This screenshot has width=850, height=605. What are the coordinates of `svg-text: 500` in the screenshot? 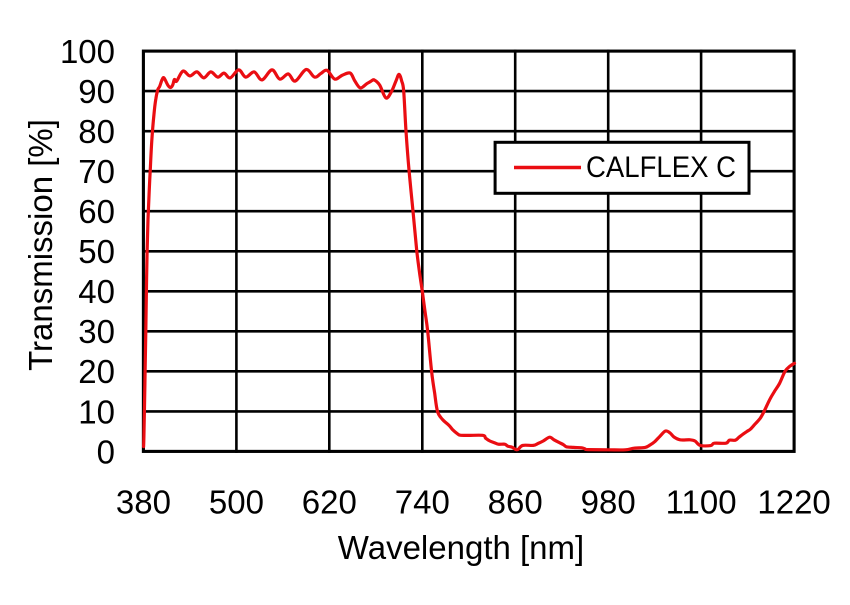 It's located at (236, 502).